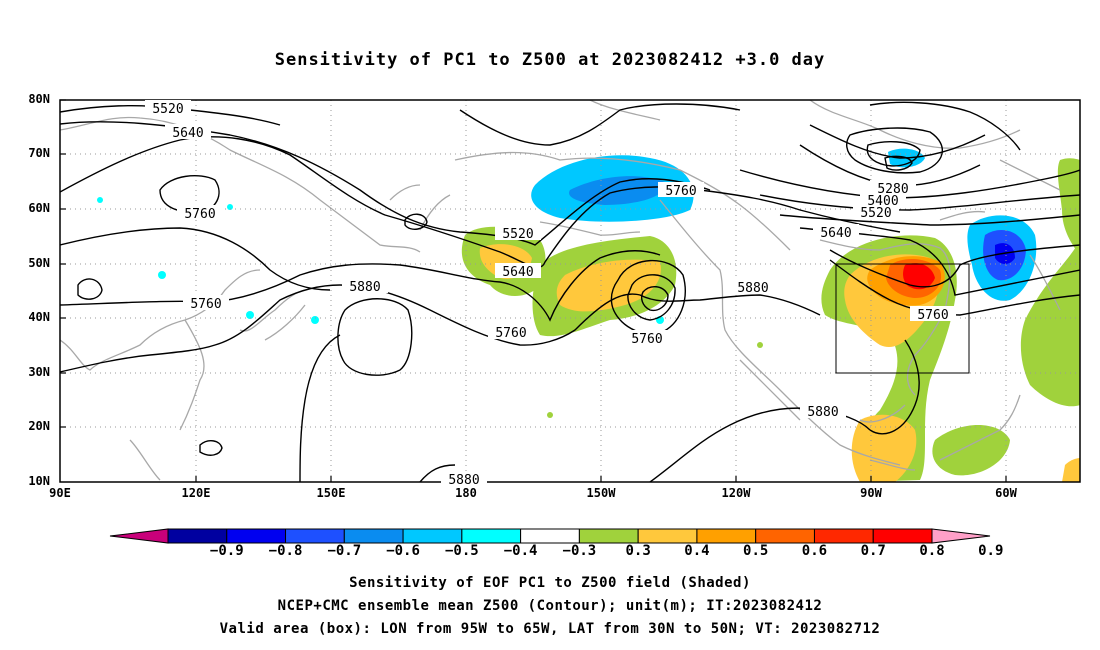 The width and height of the screenshot is (1100, 650). What do you see at coordinates (60, 493) in the screenshot?
I see `lon-label-90e: 90E` at bounding box center [60, 493].